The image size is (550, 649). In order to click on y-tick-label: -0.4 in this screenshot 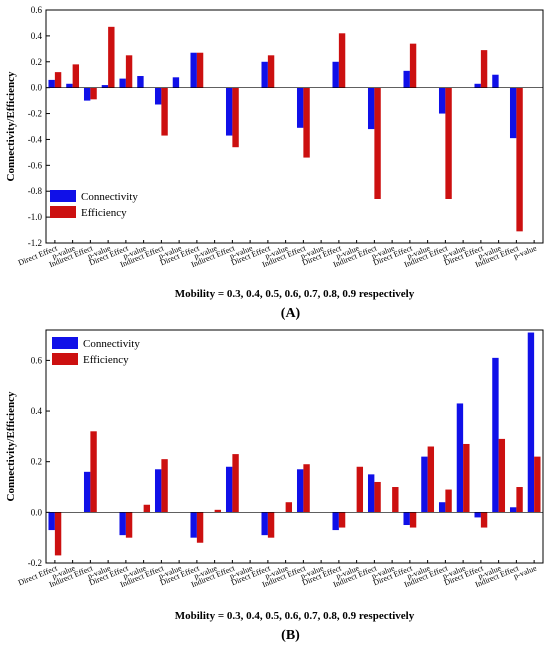, I will do `click(35, 139)`.